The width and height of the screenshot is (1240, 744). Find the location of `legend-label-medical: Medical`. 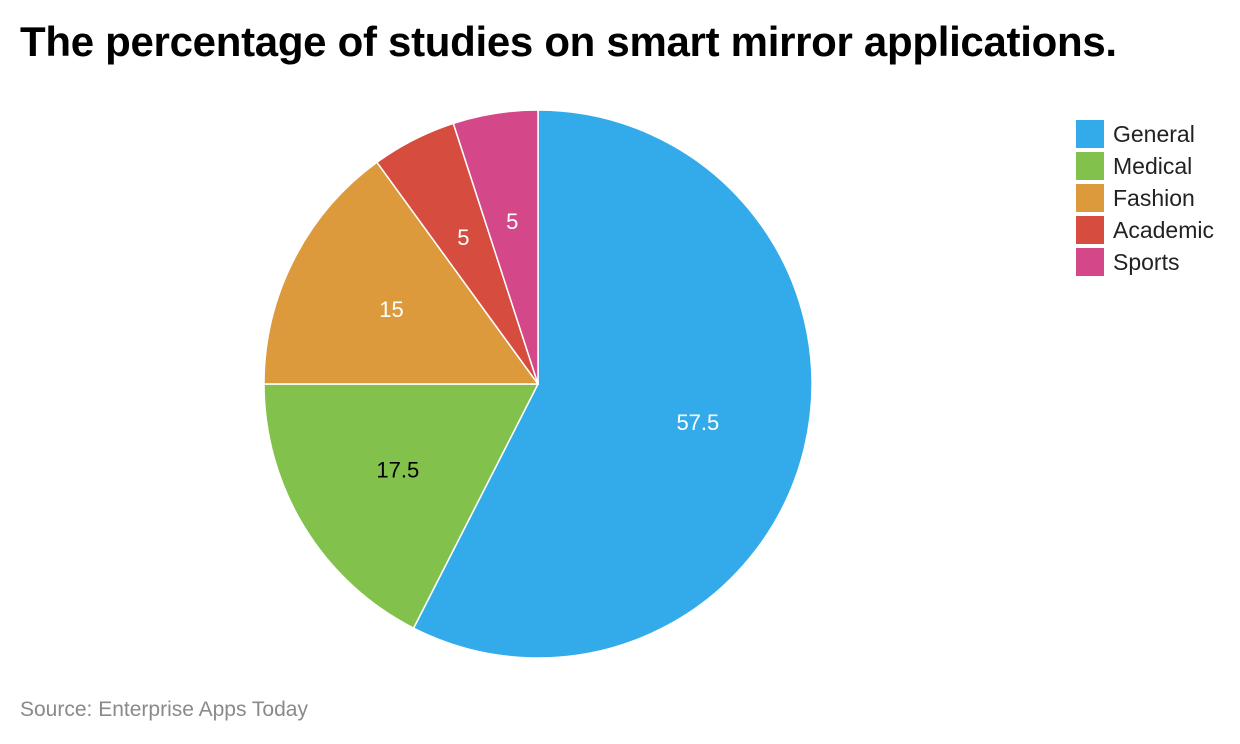

legend-label-medical: Medical is located at coordinates (1153, 165).